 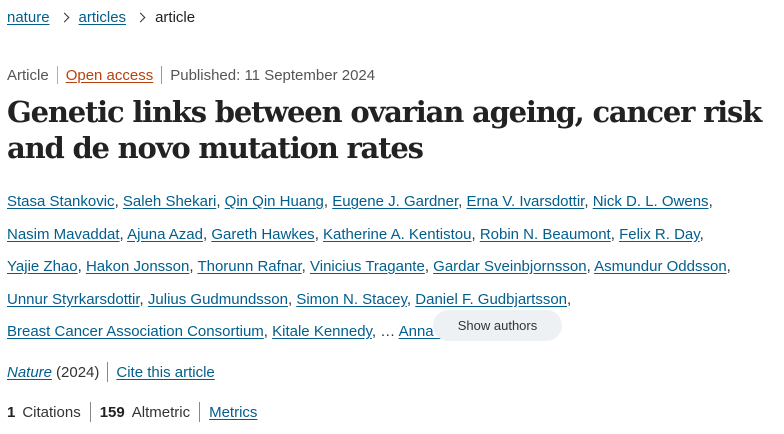 What do you see at coordinates (61, 201) in the screenshot?
I see `author-link: Stasa Stankovic` at bounding box center [61, 201].